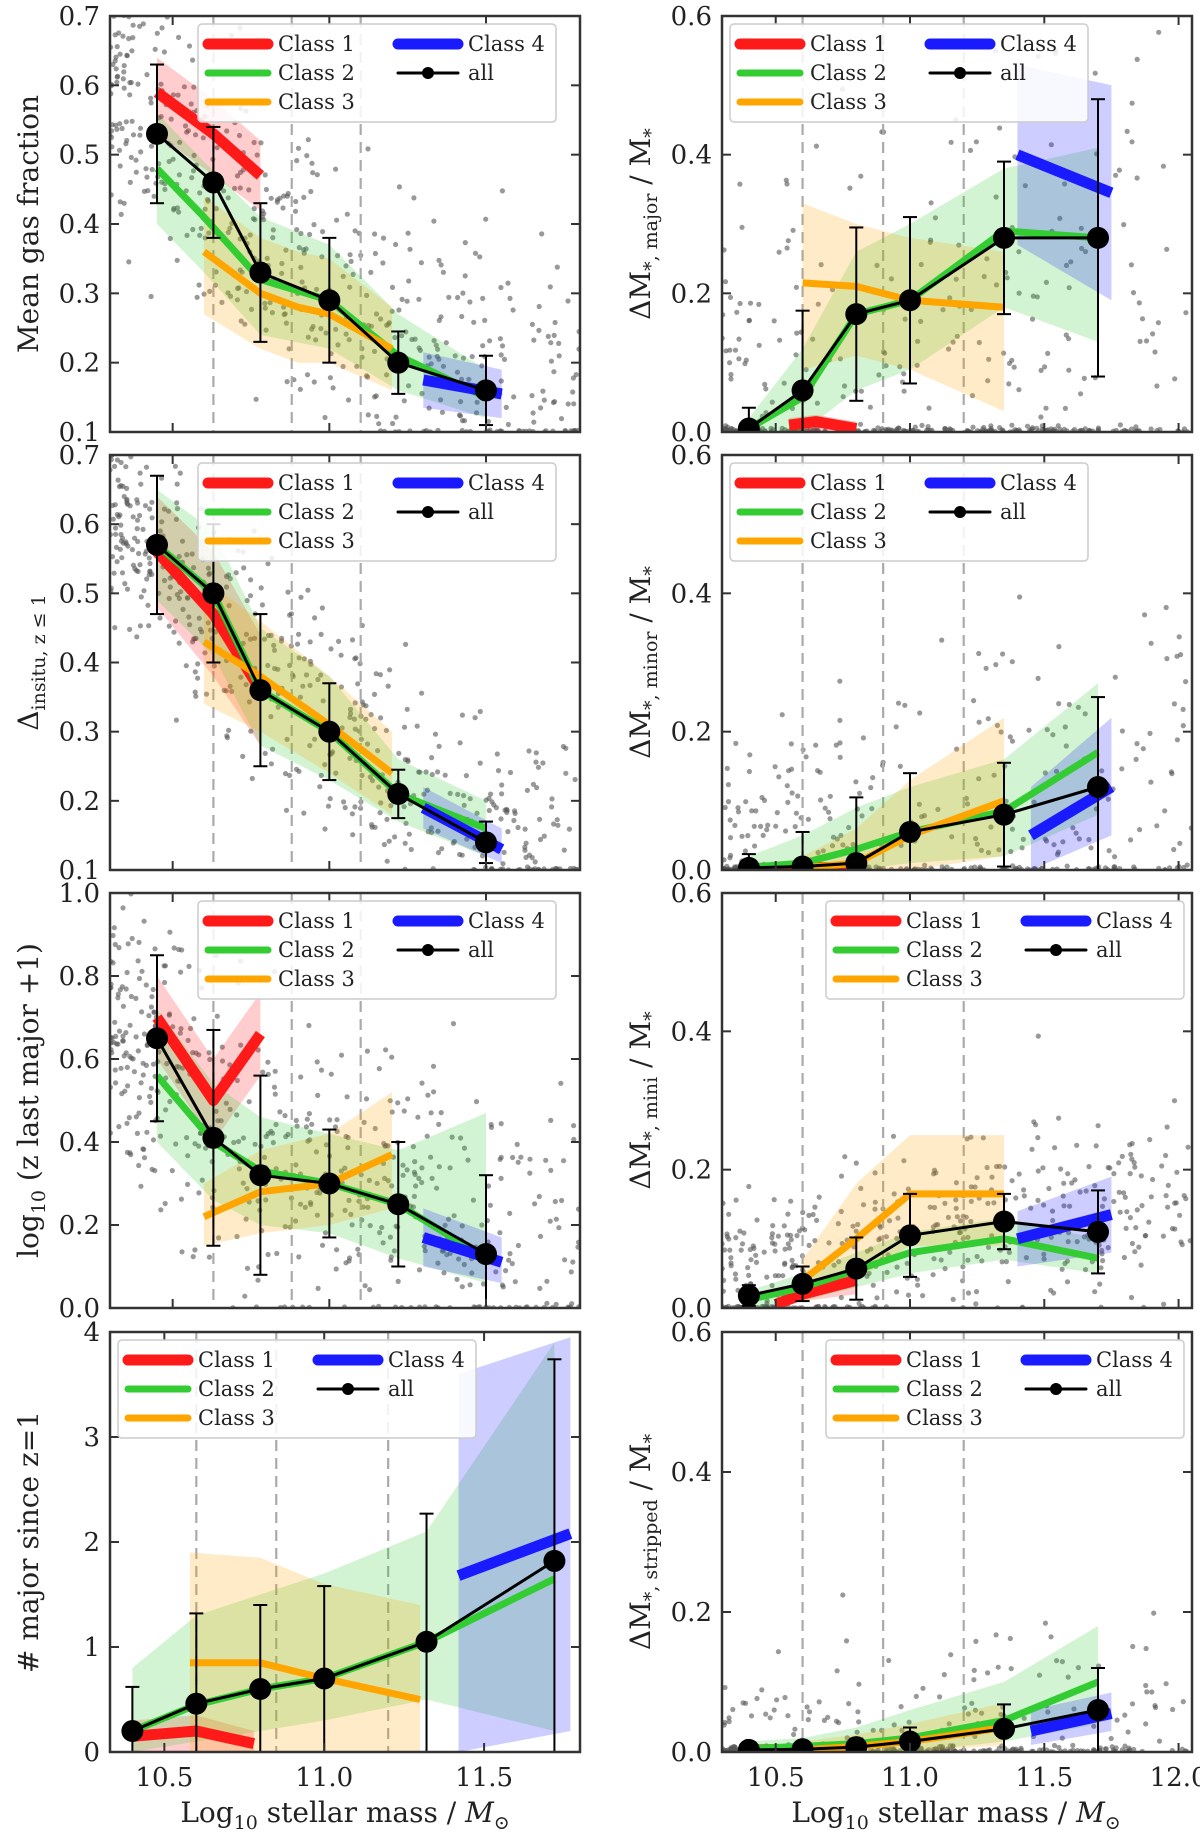  I want to click on legend-marker-all, so click(428, 950).